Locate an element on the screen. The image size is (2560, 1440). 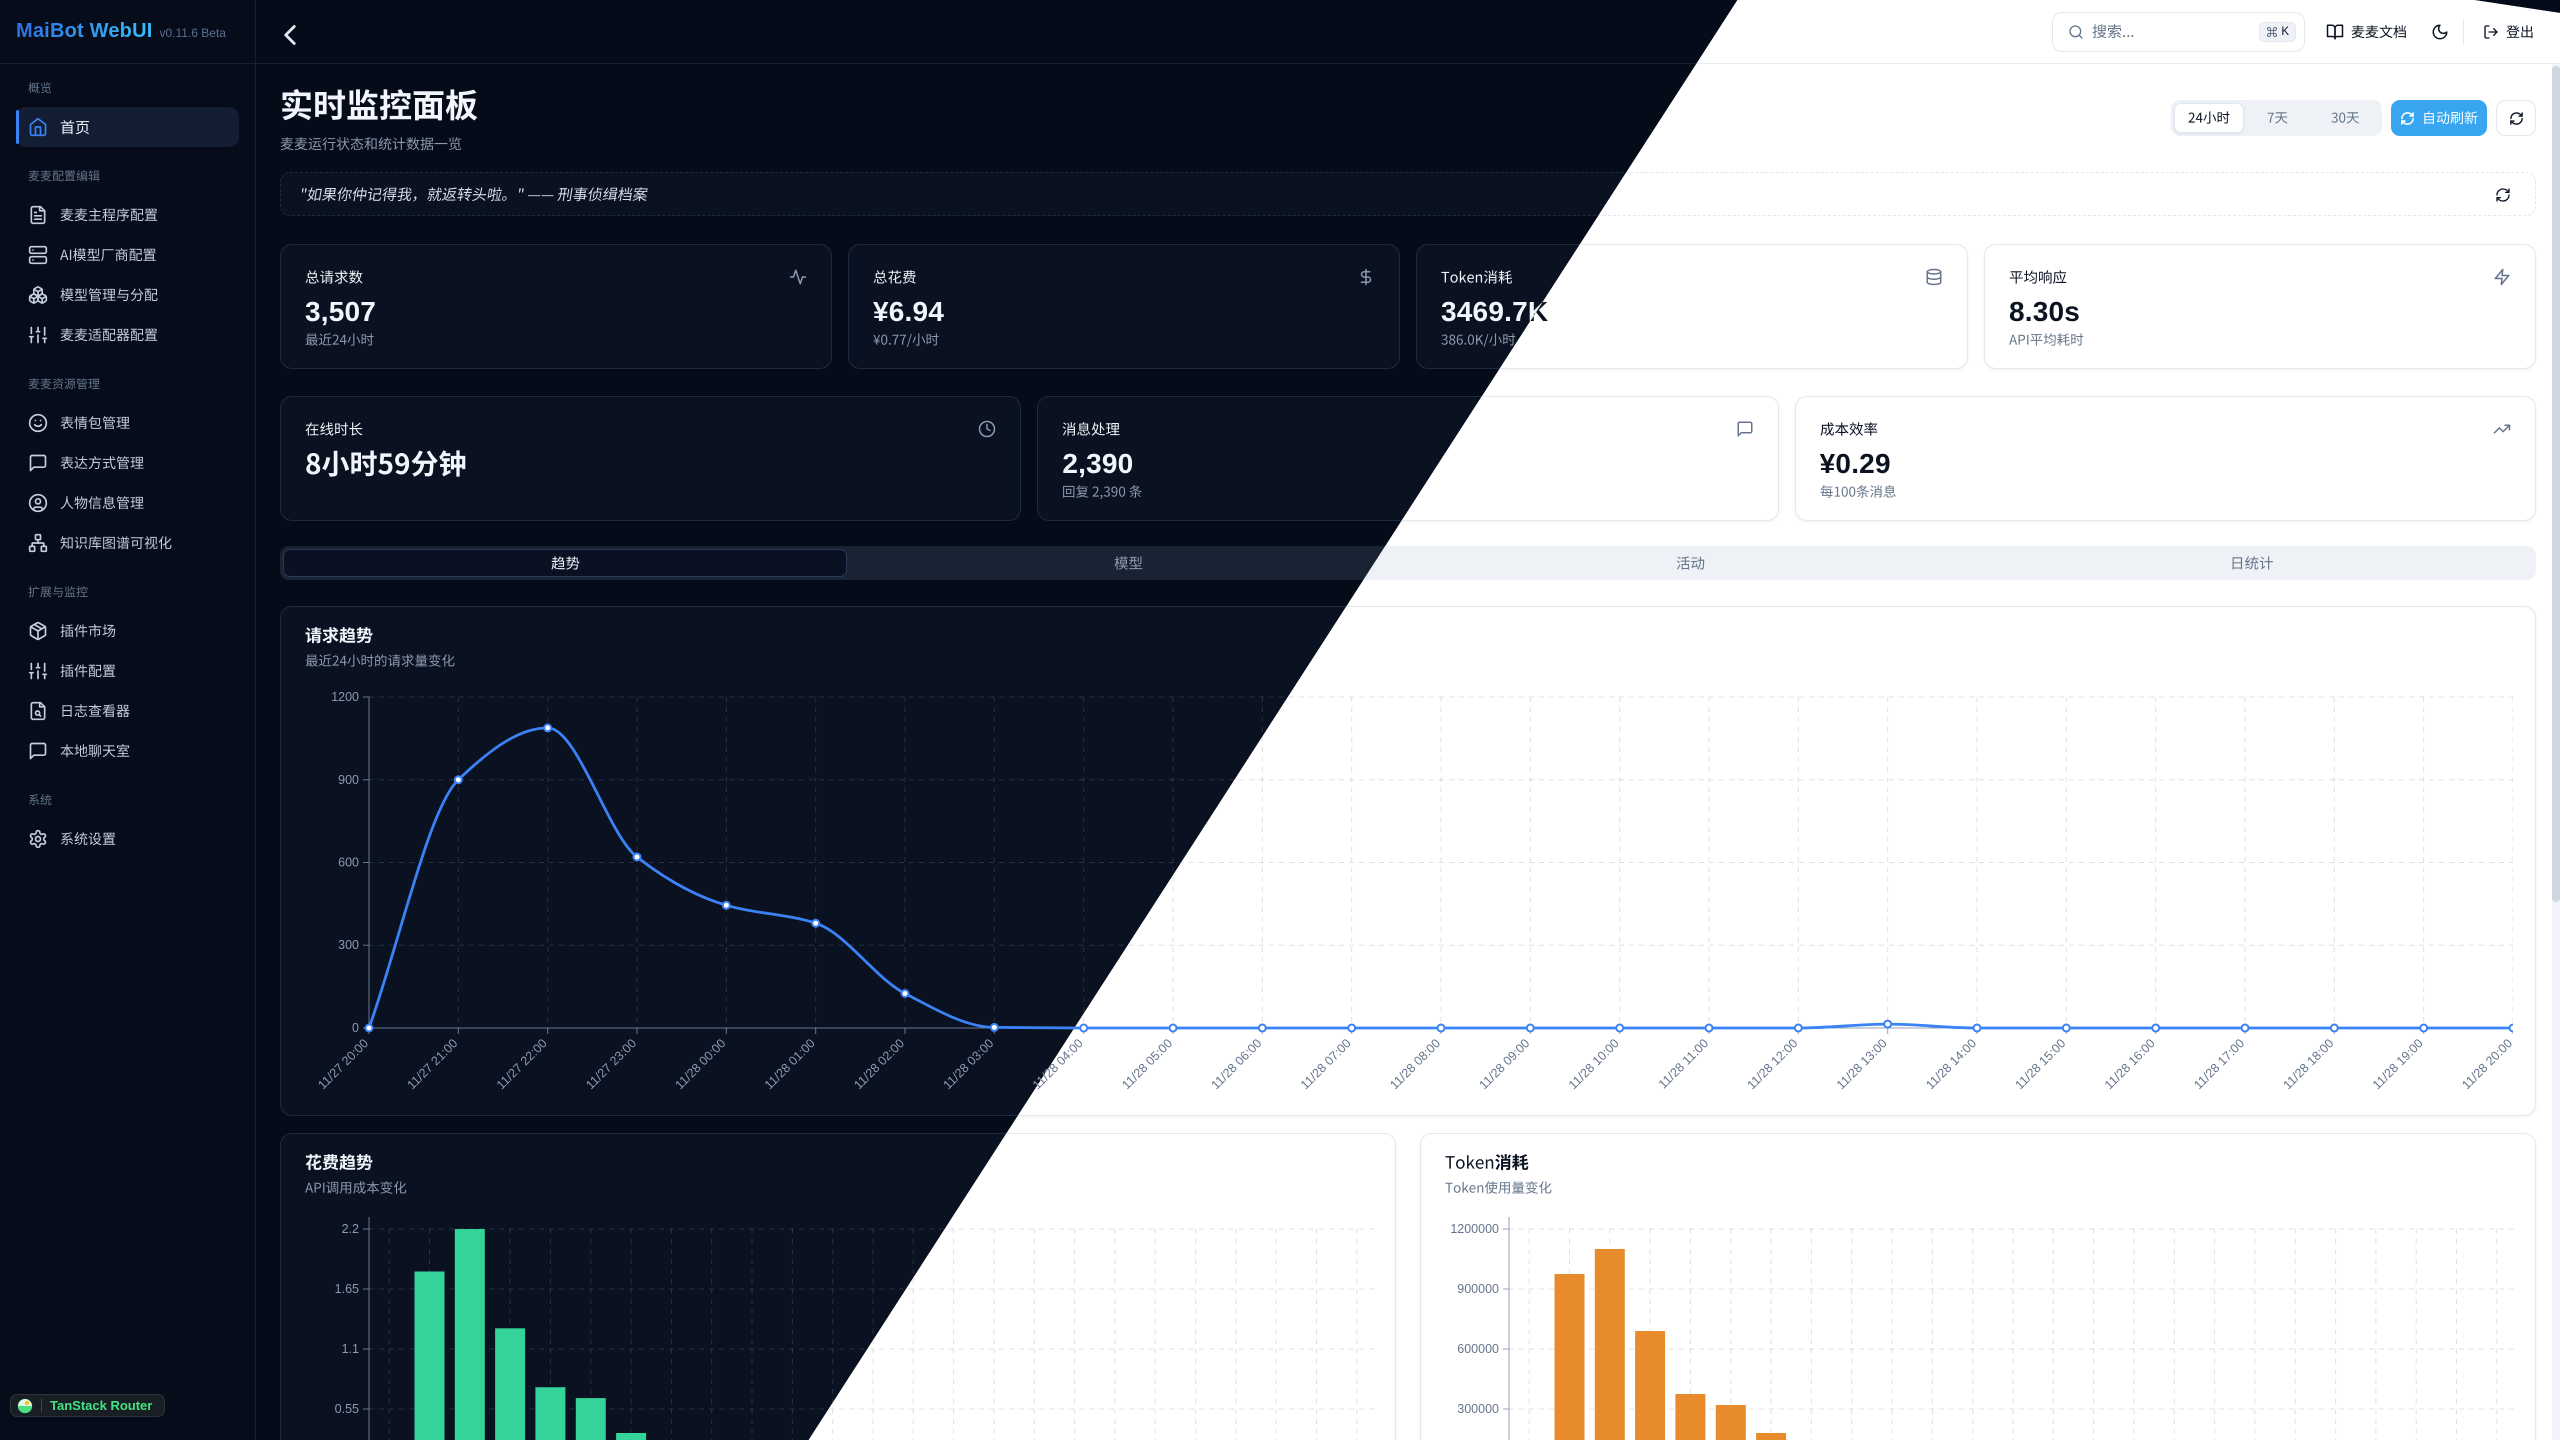
svg-text: 11/27 23:00 is located at coordinates (611, 1064).